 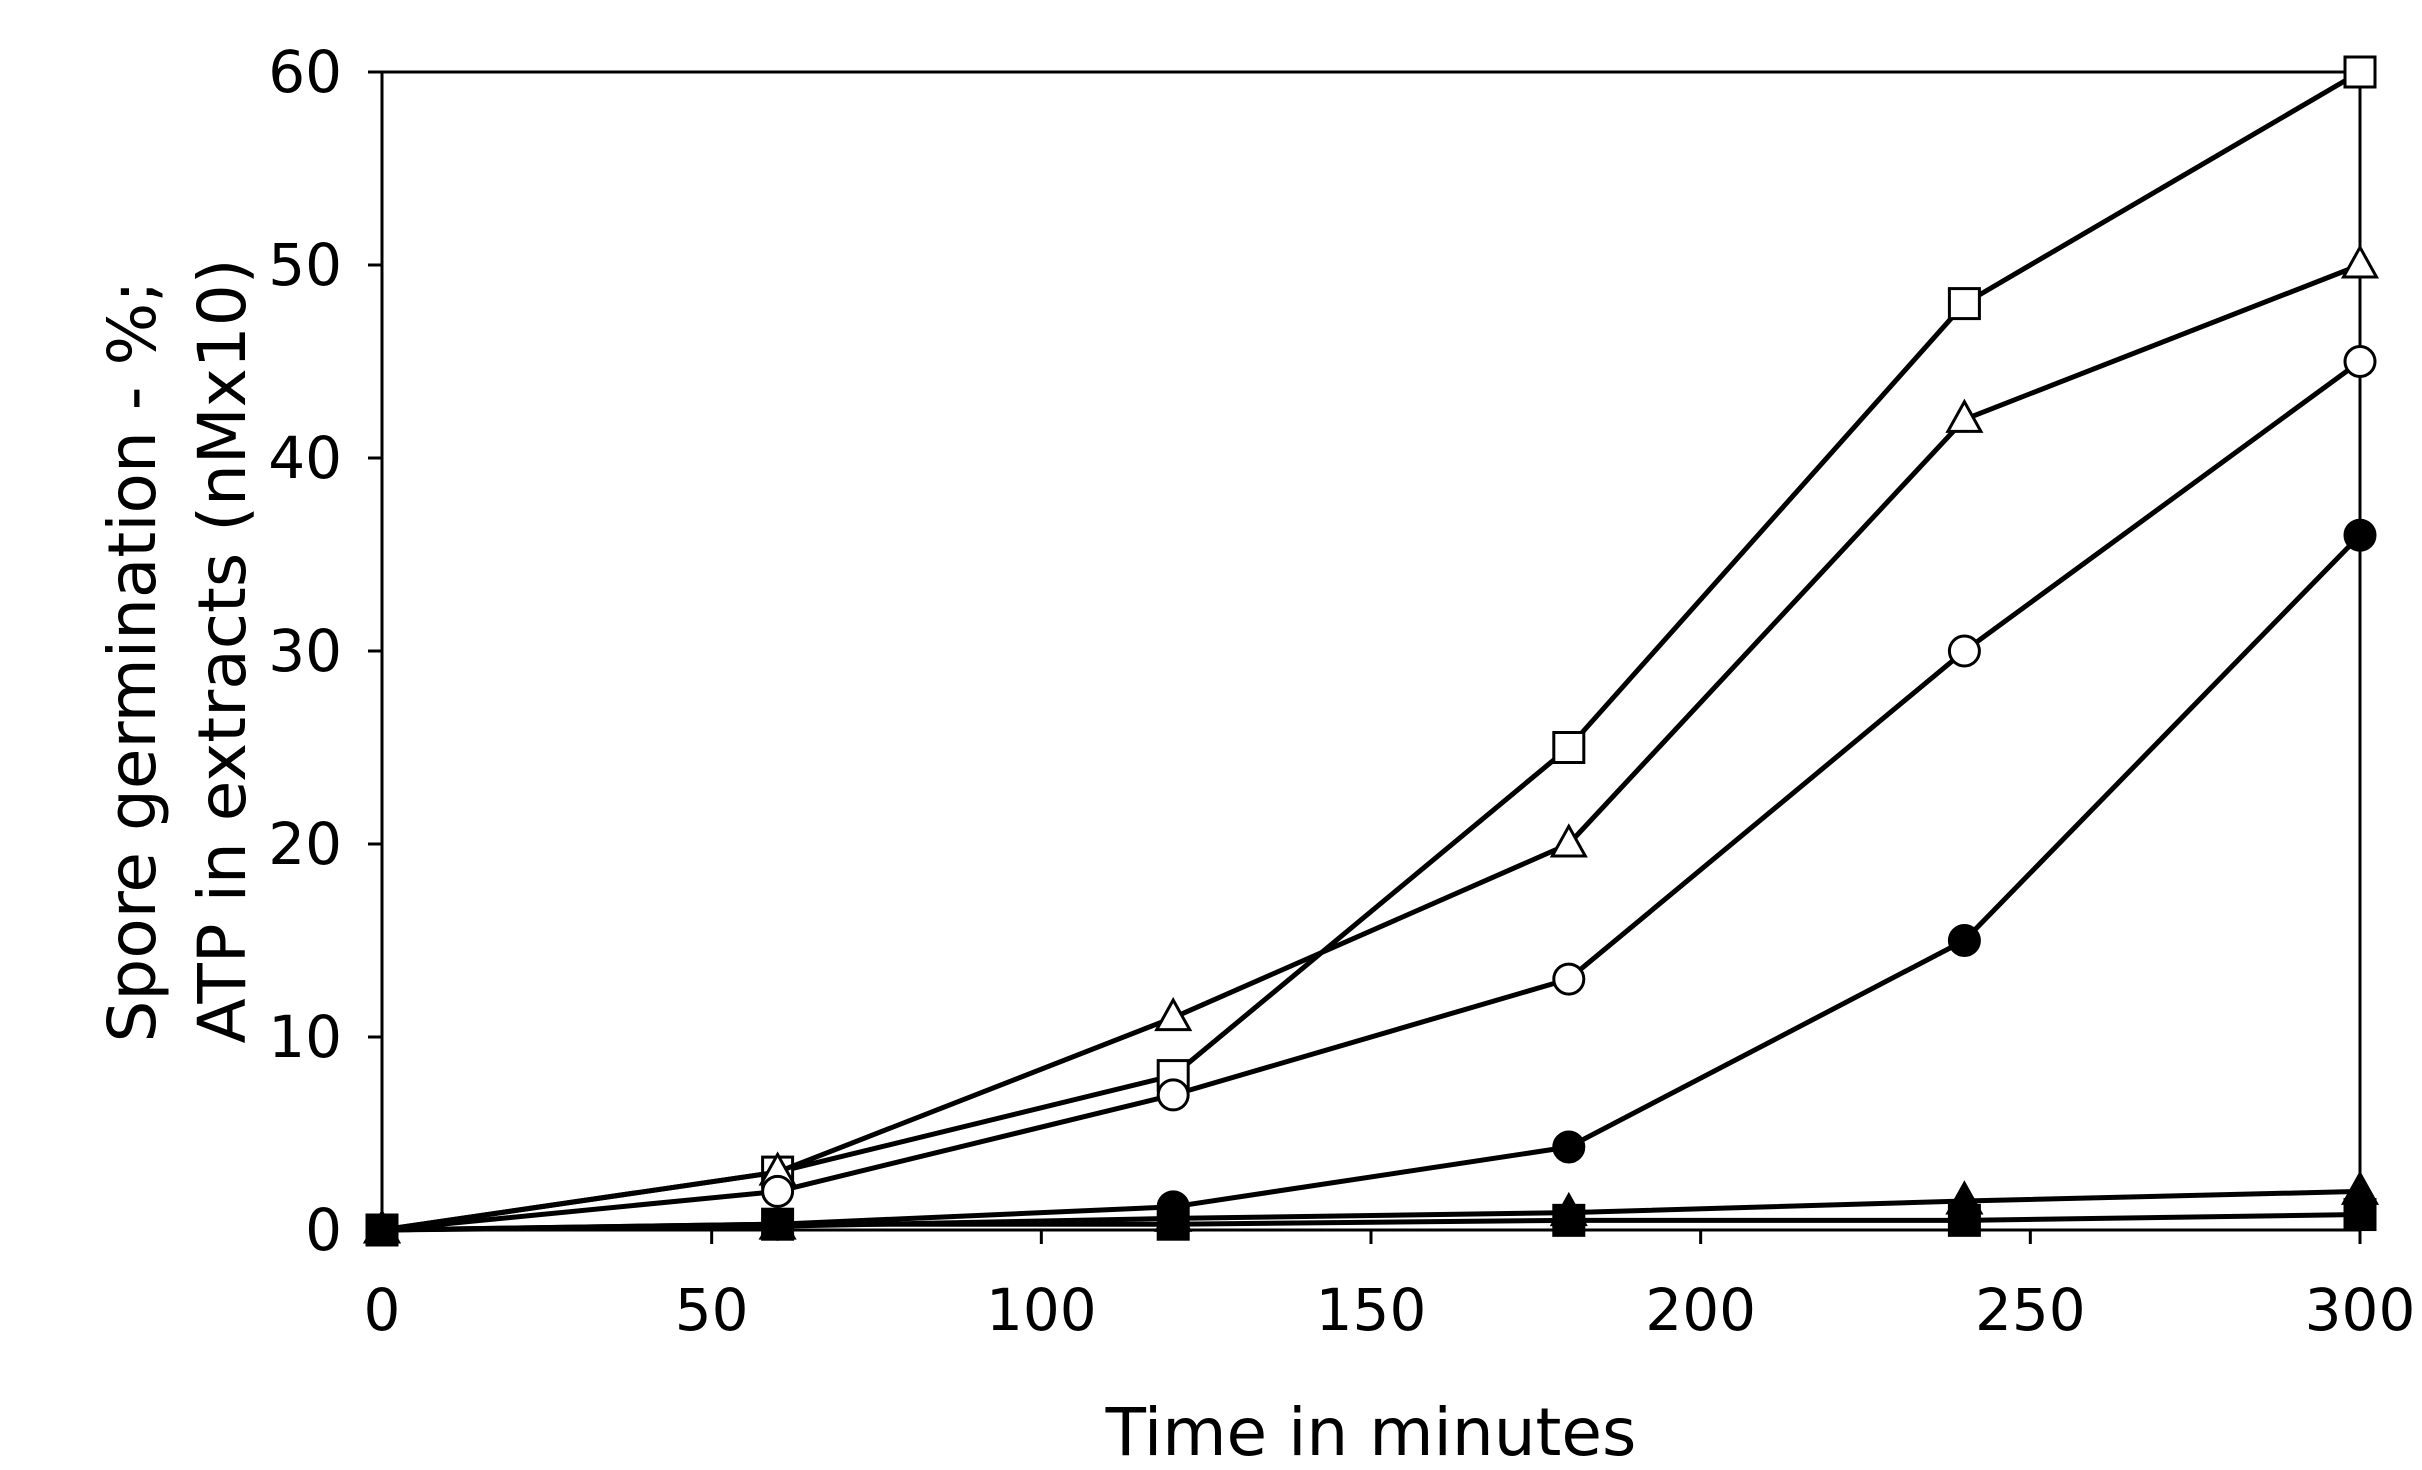 What do you see at coordinates (712, 1310) in the screenshot?
I see `x-tick-label: 50` at bounding box center [712, 1310].